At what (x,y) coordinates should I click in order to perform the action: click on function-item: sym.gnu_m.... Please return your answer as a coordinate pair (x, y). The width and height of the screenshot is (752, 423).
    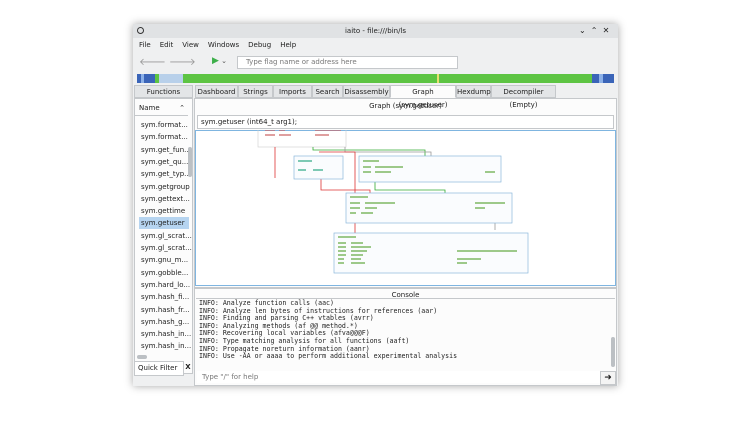
    Looking at the image, I should click on (165, 260).